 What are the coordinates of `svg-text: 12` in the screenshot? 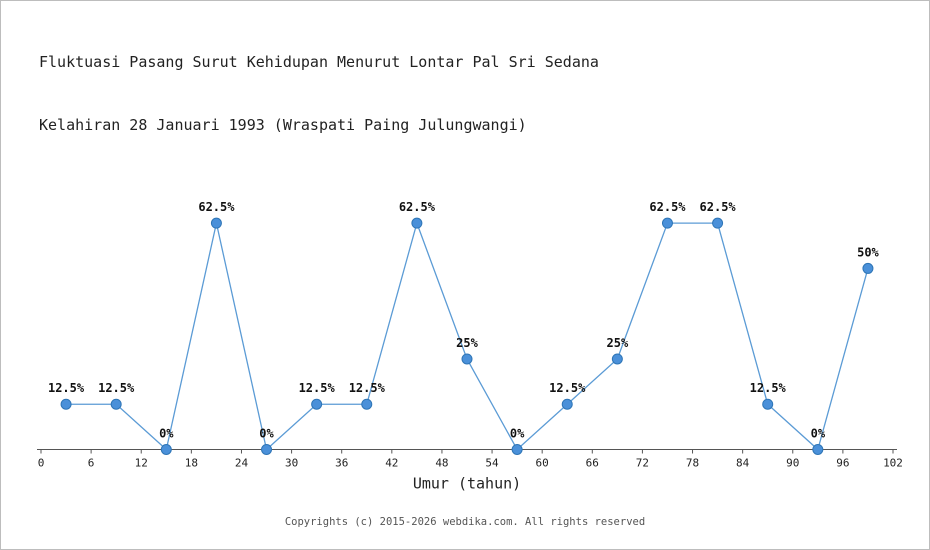 It's located at (141, 463).